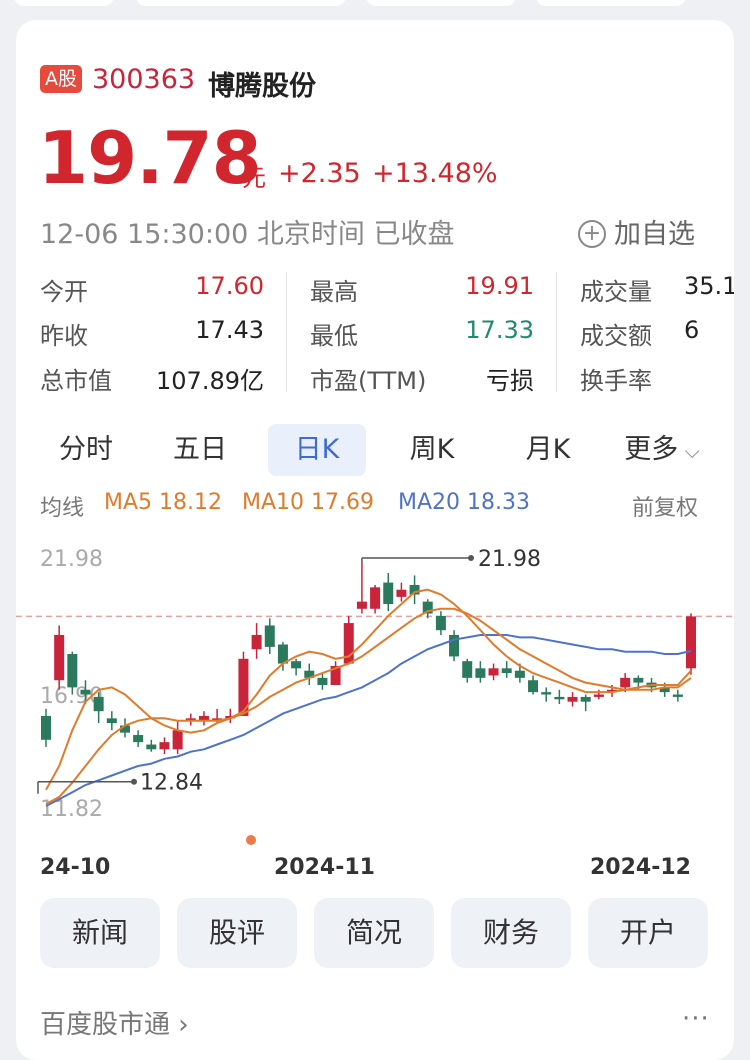 Image resolution: width=750 pixels, height=1060 pixels. What do you see at coordinates (334, 292) in the screenshot?
I see `stat-label: 最高` at bounding box center [334, 292].